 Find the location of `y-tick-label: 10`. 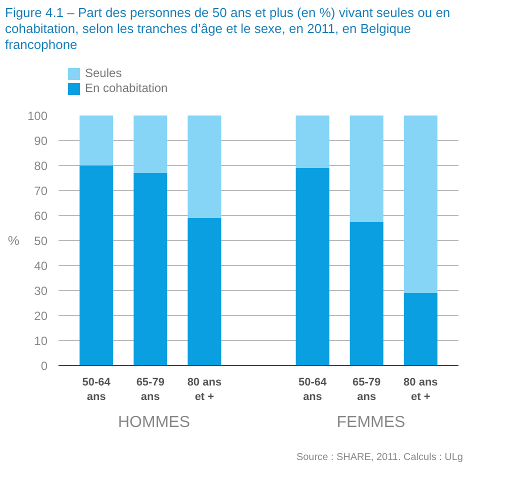

y-tick-label: 10 is located at coordinates (41, 341).